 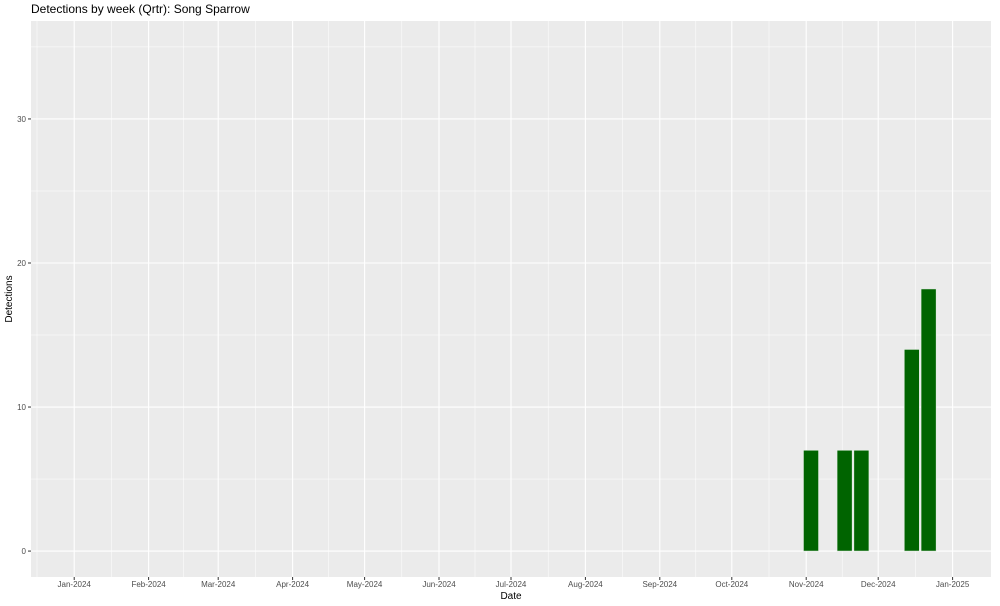 What do you see at coordinates (75, 584) in the screenshot?
I see `x-tick-label: Jan-2024` at bounding box center [75, 584].